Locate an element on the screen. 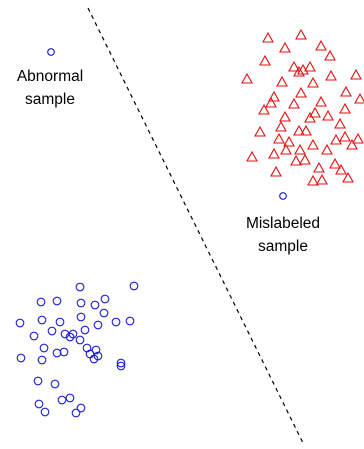 The image size is (364, 449). mislabeled-label-line-2: sample is located at coordinates (283, 246).